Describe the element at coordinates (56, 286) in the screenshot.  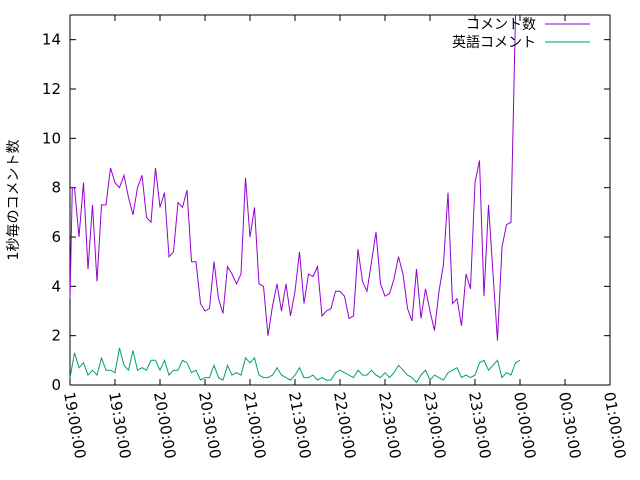
I see `y-tick-label: 4` at that location.